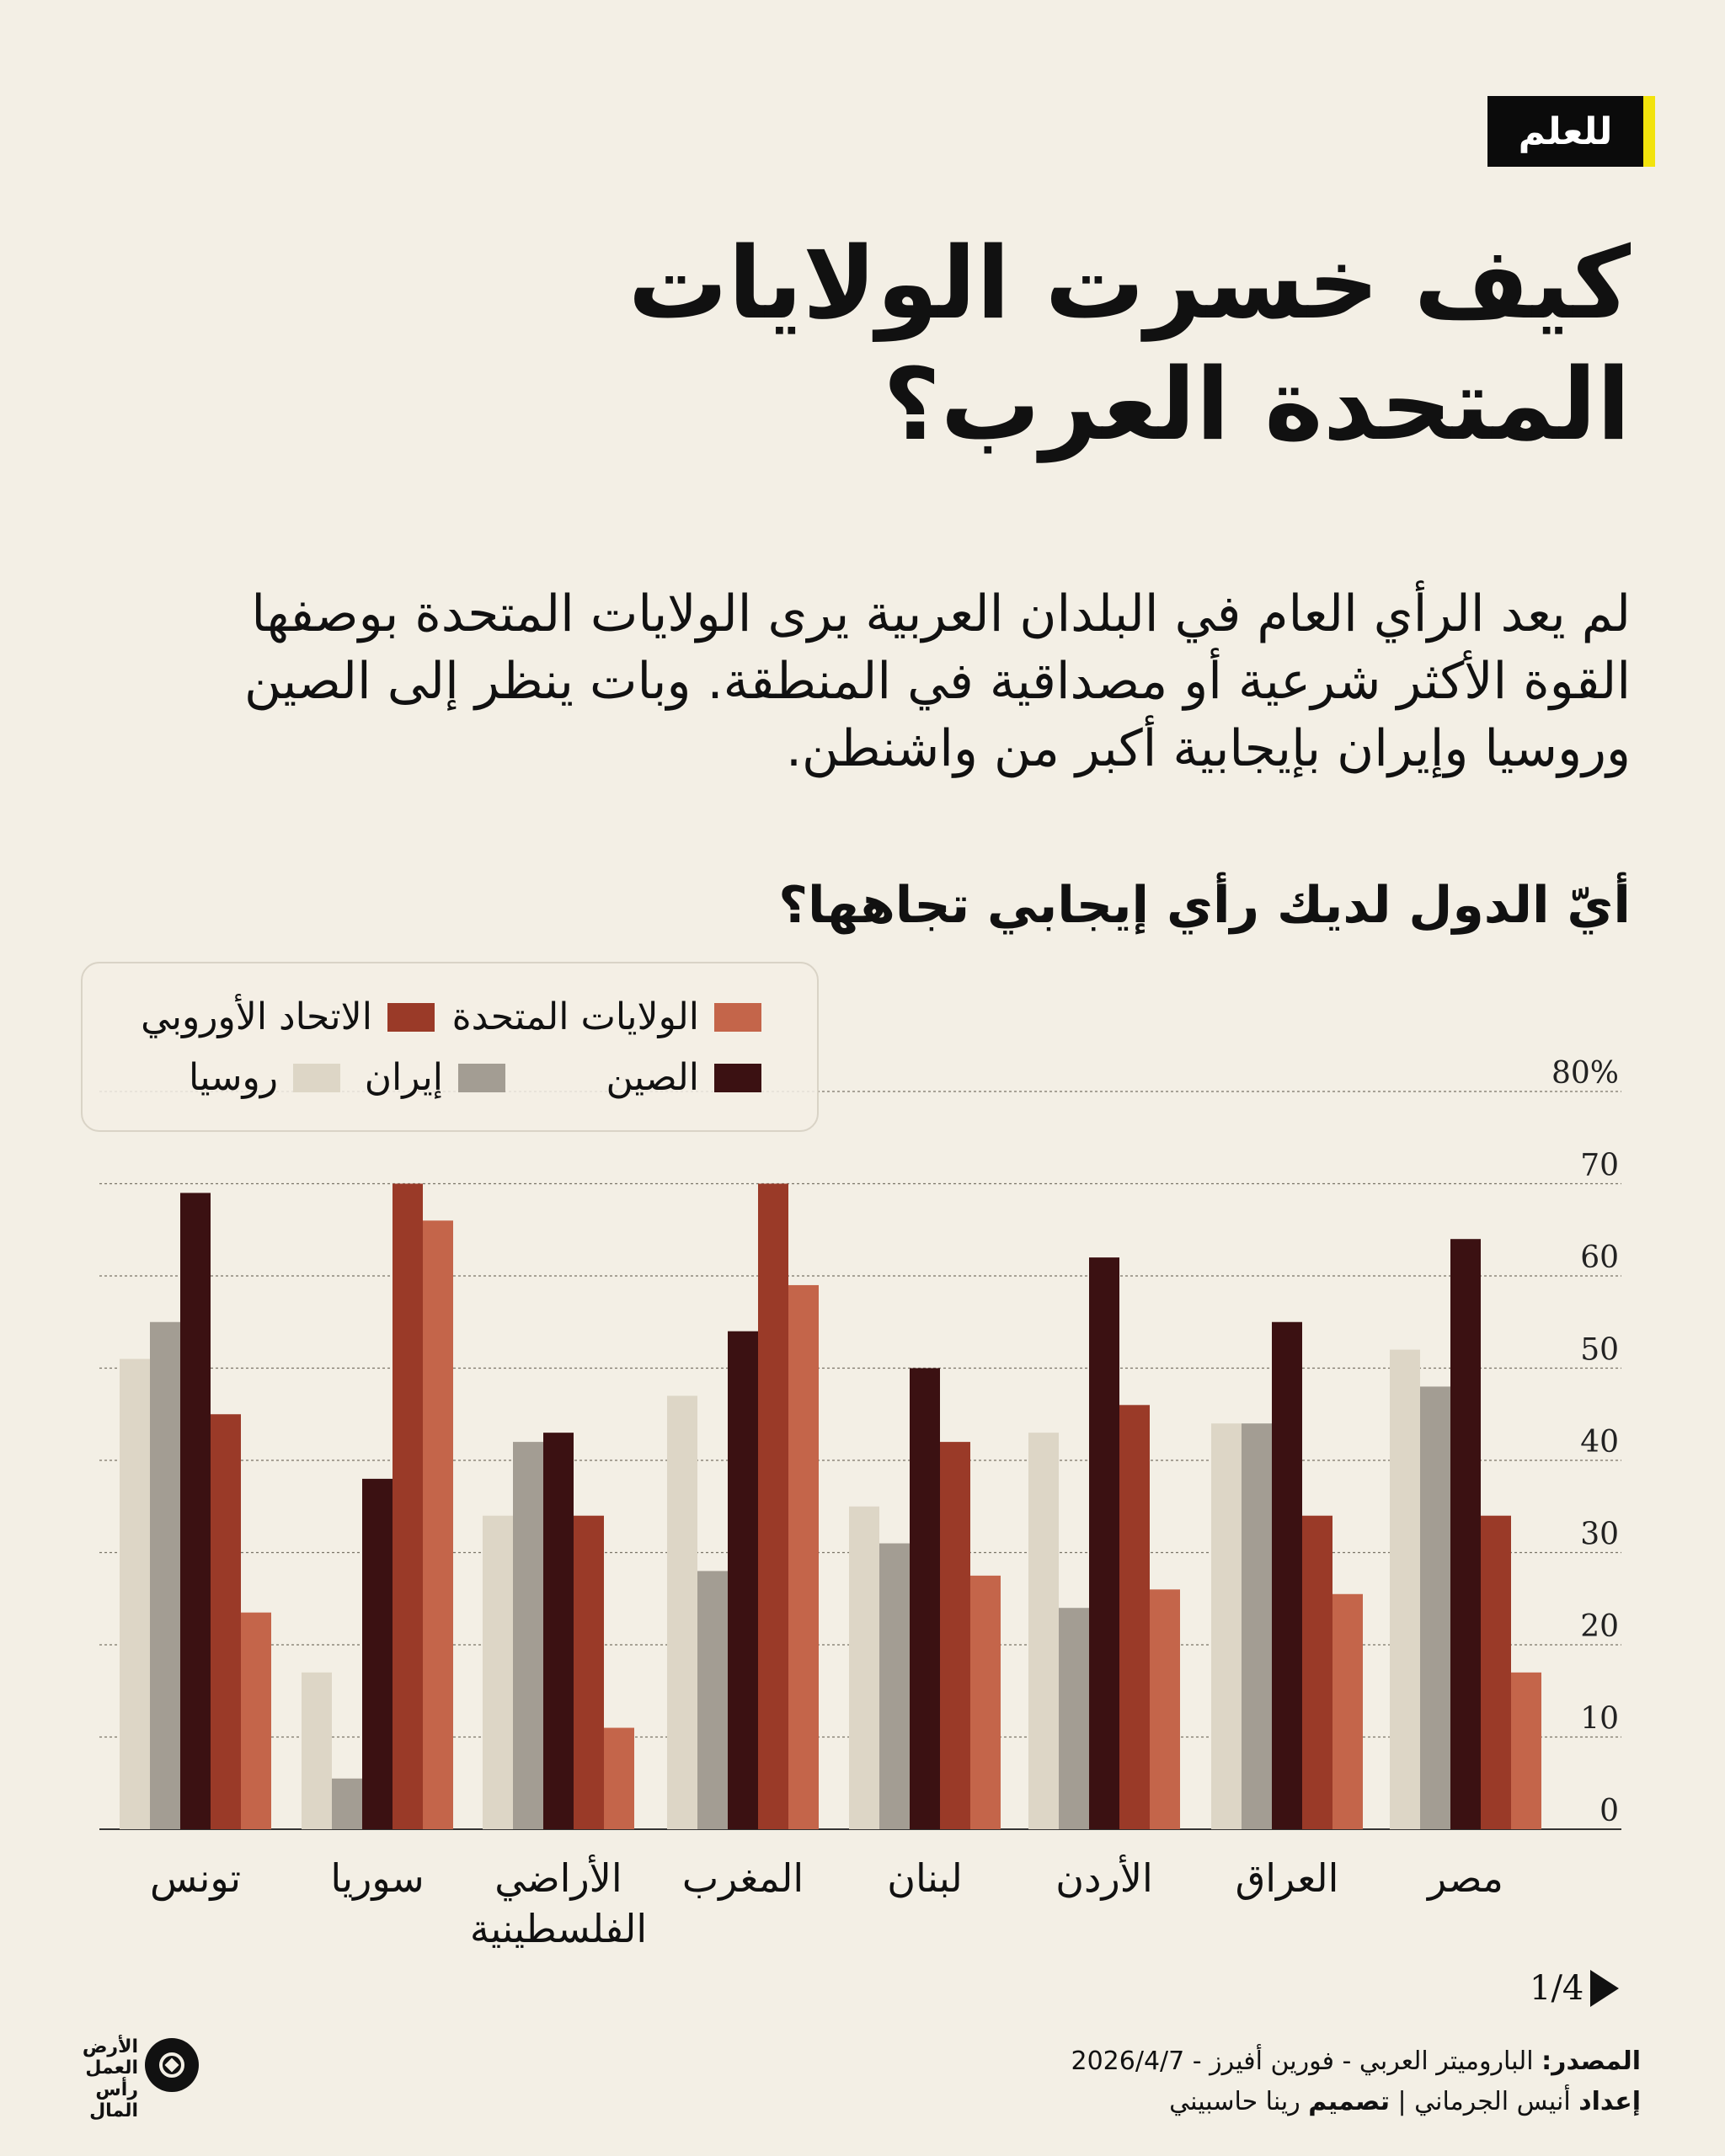 Image resolution: width=1725 pixels, height=2156 pixels. I want to click on title-line-2: المتحدة العرب؟, so click(1257, 403).